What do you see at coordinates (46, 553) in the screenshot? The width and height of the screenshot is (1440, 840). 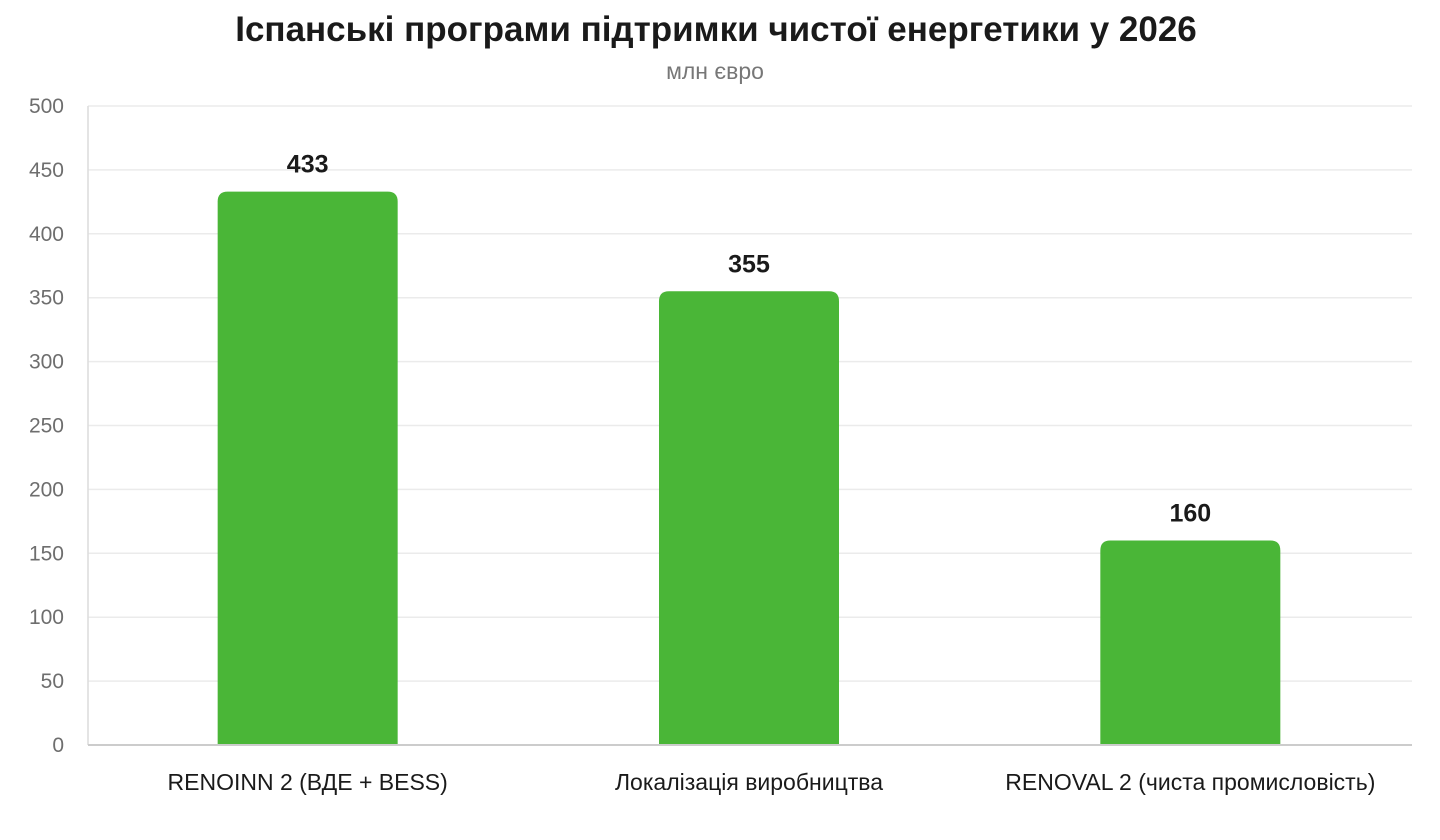 I see `y-tick-label: 150` at bounding box center [46, 553].